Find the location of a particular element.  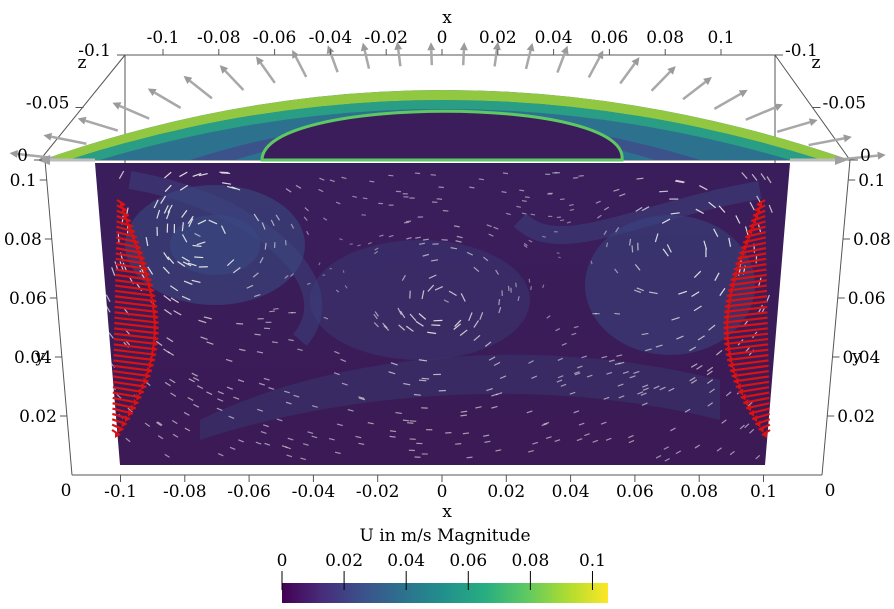

z-axis-label-right: z is located at coordinates (816, 63).